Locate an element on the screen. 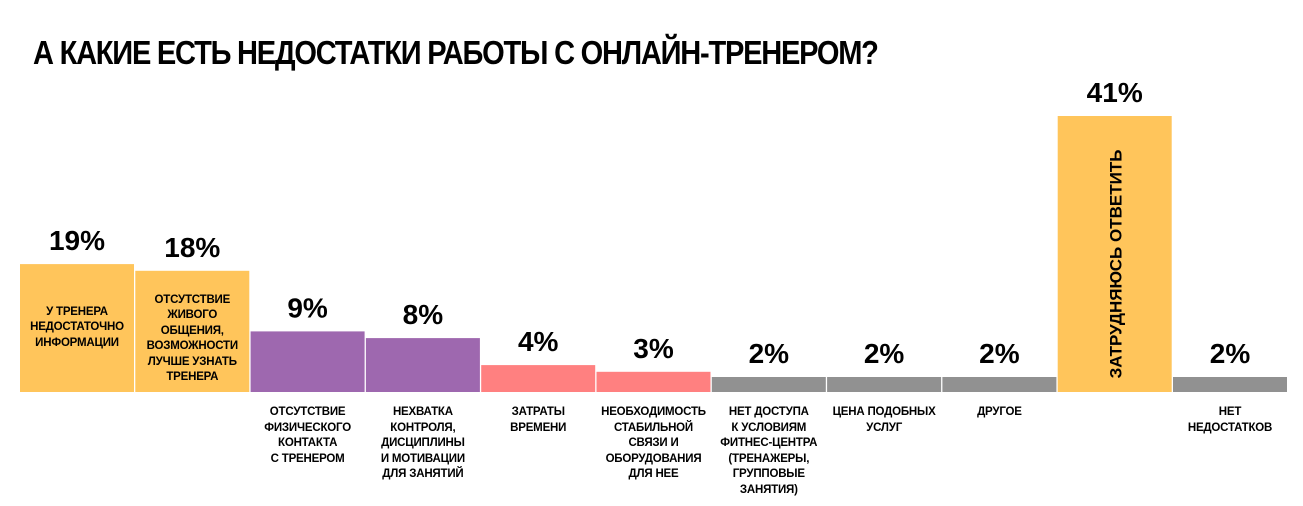  category-label-line: НЕДОСТАТКОВ is located at coordinates (1230, 427).